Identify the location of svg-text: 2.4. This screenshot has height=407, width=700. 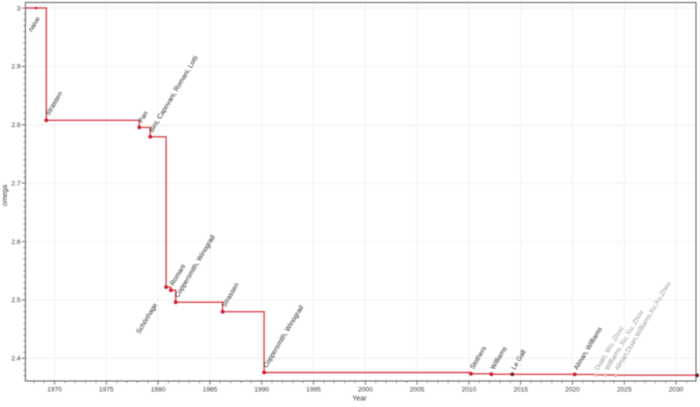
(15, 359).